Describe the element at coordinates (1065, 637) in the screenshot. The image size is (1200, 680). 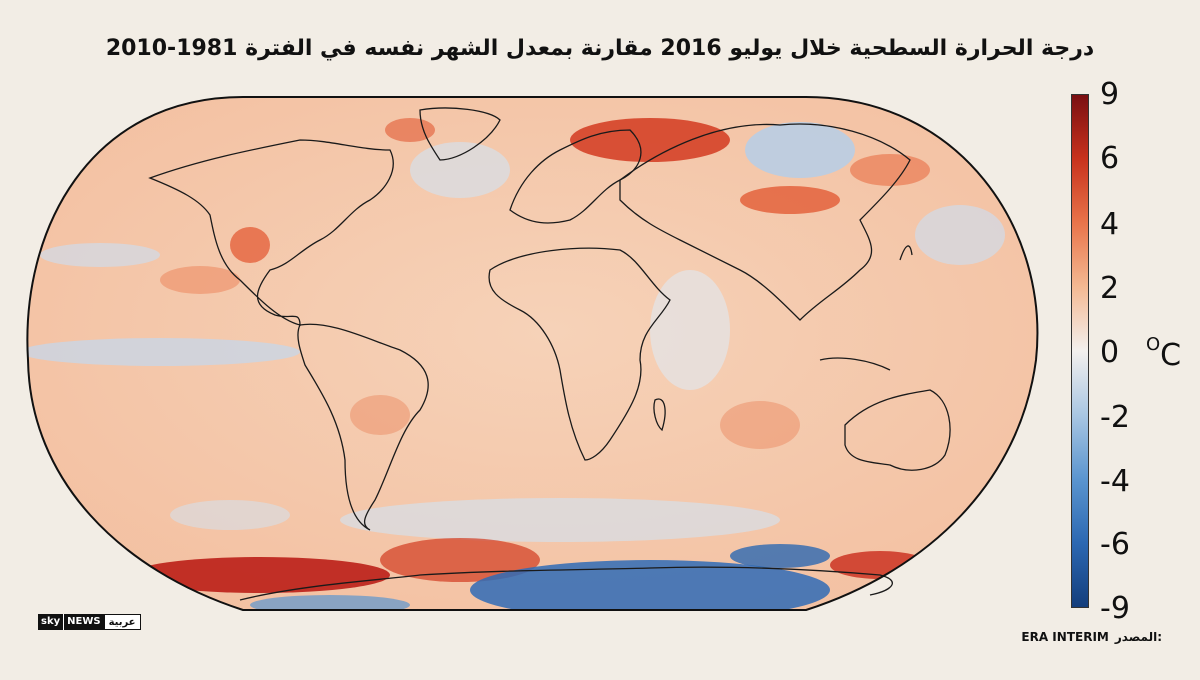
I see `source-value: ERA INTERIM` at that location.